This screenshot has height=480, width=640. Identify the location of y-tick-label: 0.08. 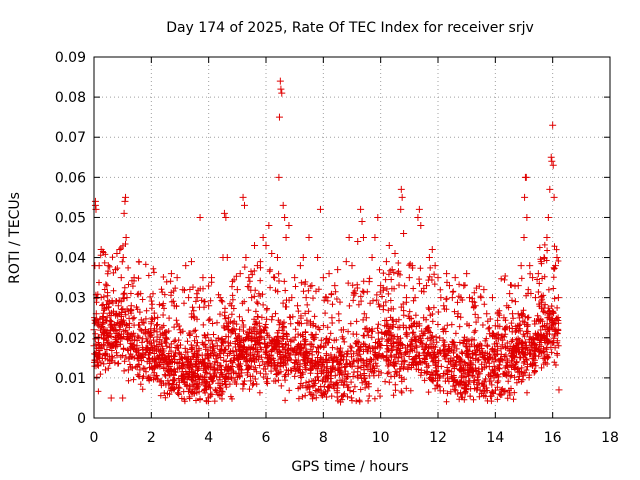
(70, 98).